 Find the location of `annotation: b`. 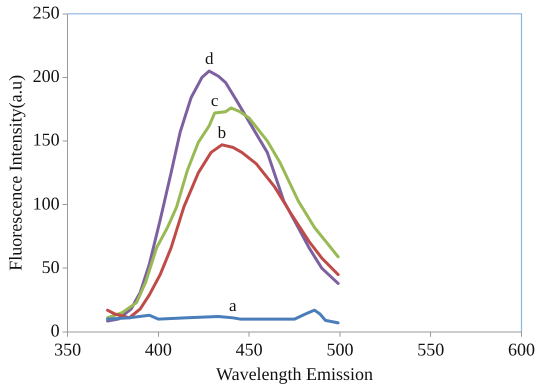

annotation: b is located at coordinates (222, 132).